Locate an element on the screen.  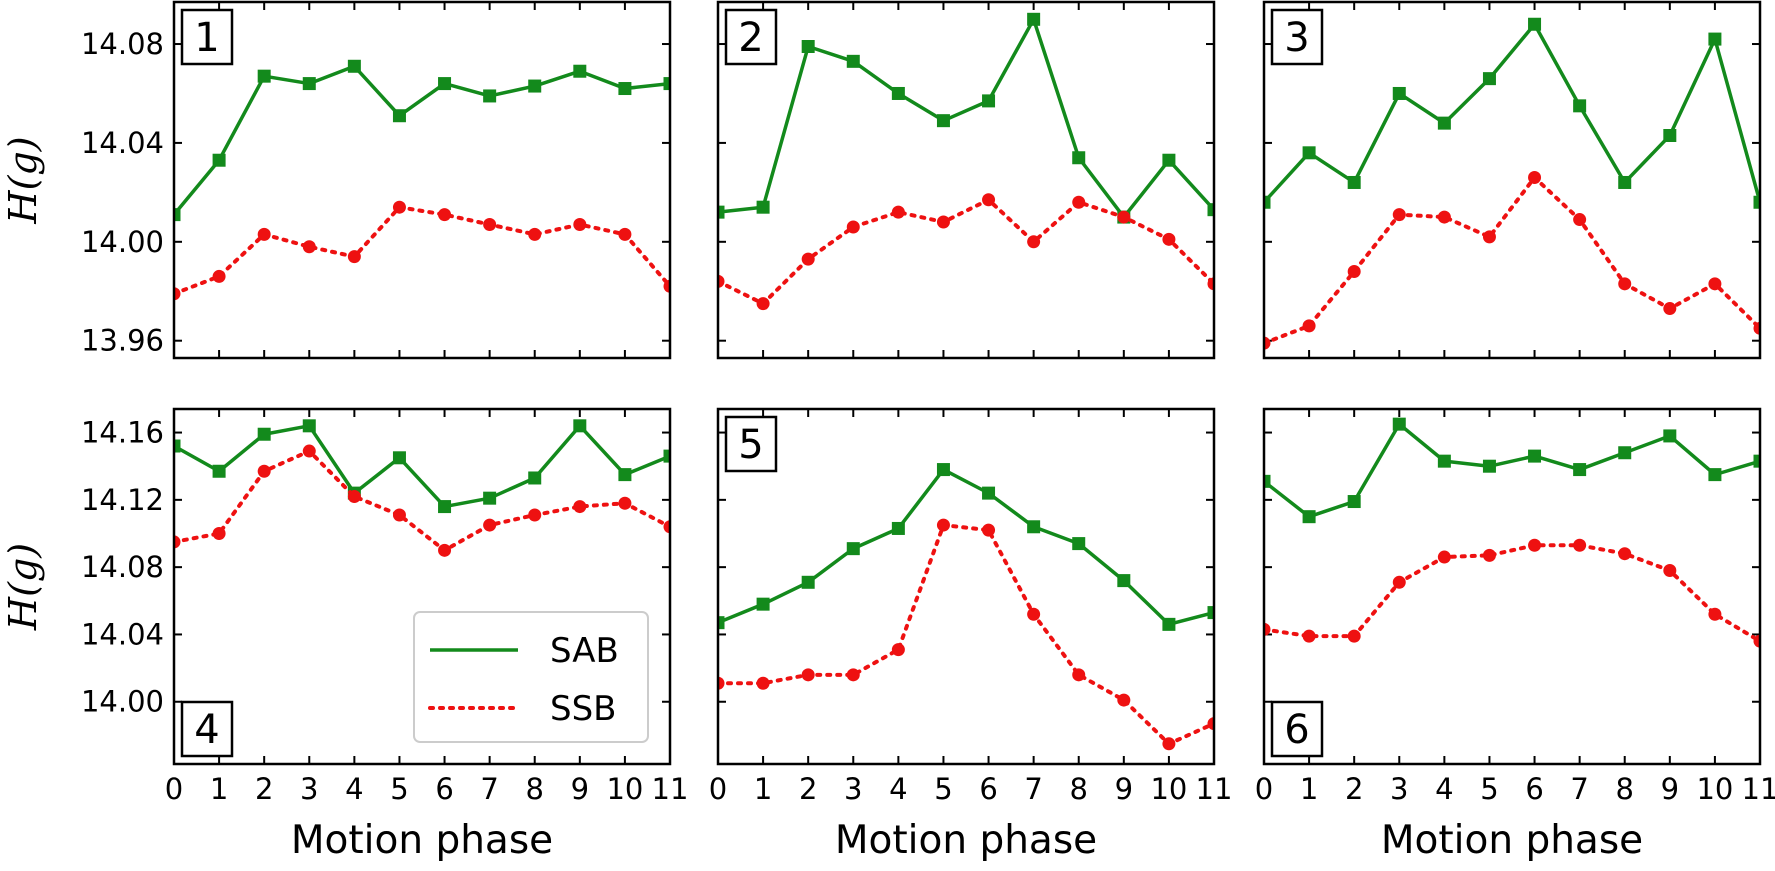
series-ssb is located at coordinates (1512, 260).